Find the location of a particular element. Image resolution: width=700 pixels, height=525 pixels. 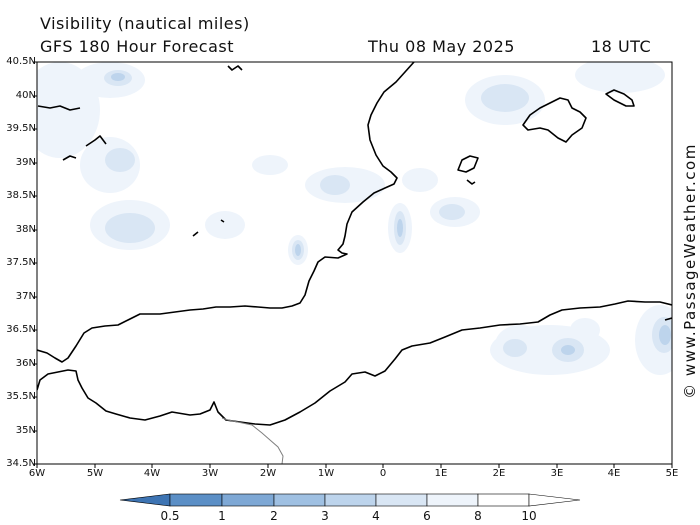

forecast-subtitle: GFS 180 Hour Forecast is located at coordinates (137, 46).